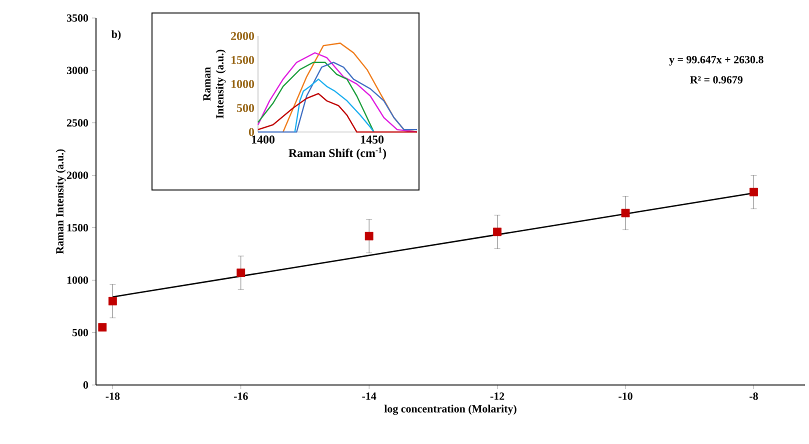  I want to click on annotation: y = 99.647x + 2630.8, so click(716, 61).